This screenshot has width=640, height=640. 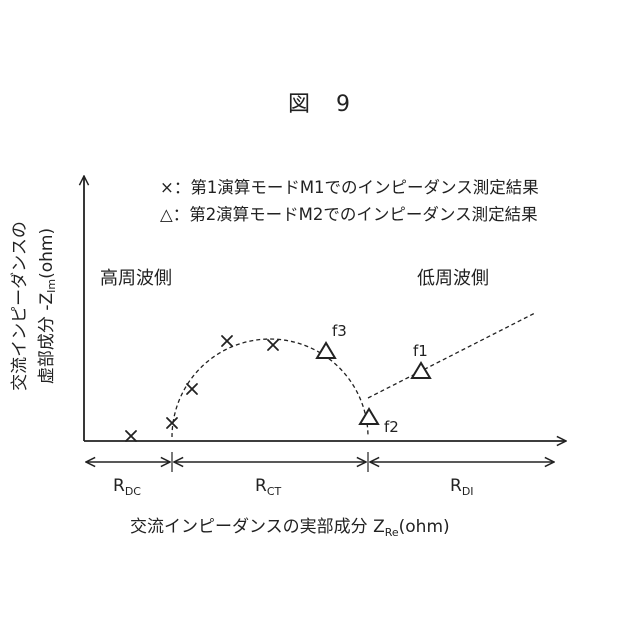 What do you see at coordinates (268, 487) in the screenshot?
I see `rct-label: RCT` at bounding box center [268, 487].